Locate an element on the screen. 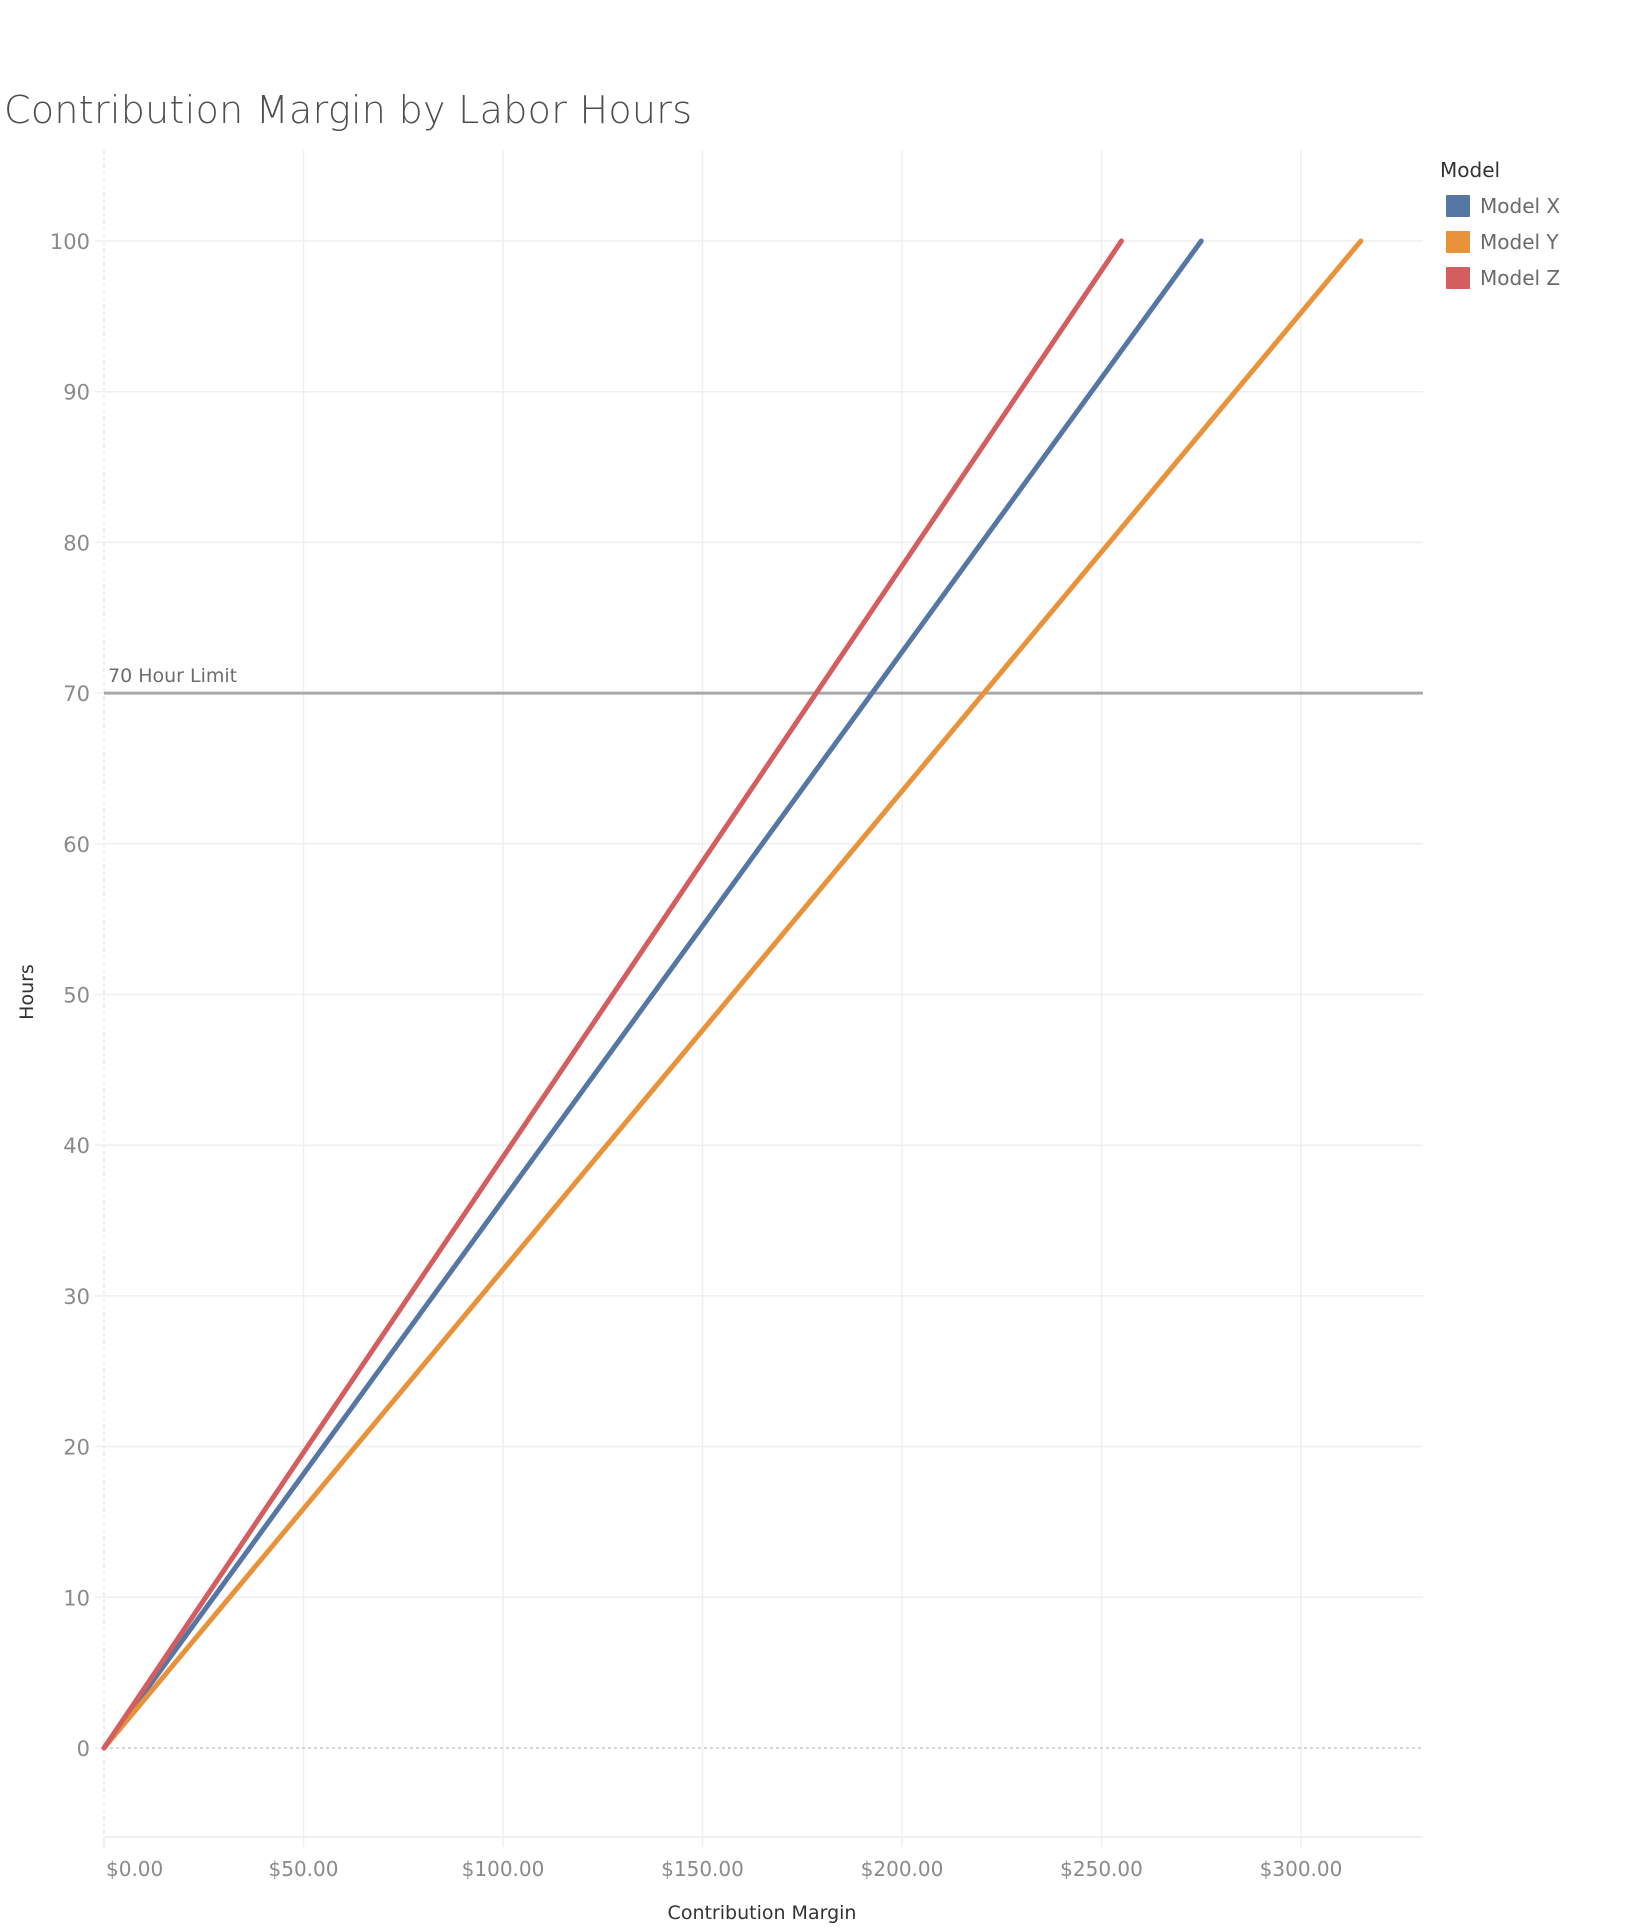  y-tick-label: 50 is located at coordinates (76, 996).